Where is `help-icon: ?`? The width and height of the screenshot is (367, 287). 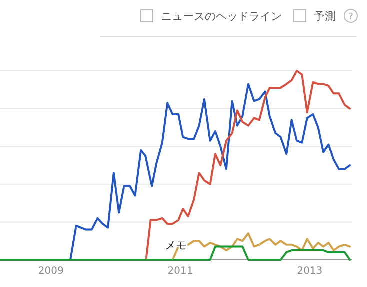 help-icon: ? is located at coordinates (351, 16).